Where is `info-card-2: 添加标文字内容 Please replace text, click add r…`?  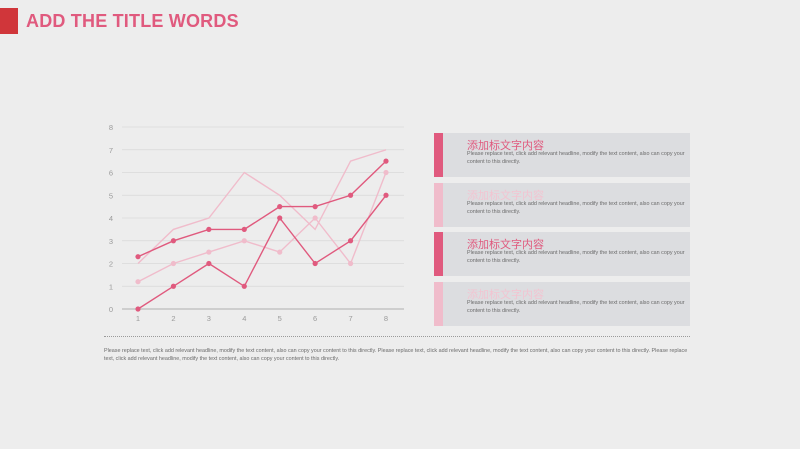 info-card-2: 添加标文字内容 Please replace text, click add r… is located at coordinates (562, 205).